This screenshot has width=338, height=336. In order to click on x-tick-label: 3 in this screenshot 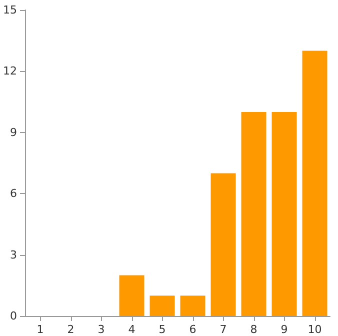, I will do `click(101, 329)`.